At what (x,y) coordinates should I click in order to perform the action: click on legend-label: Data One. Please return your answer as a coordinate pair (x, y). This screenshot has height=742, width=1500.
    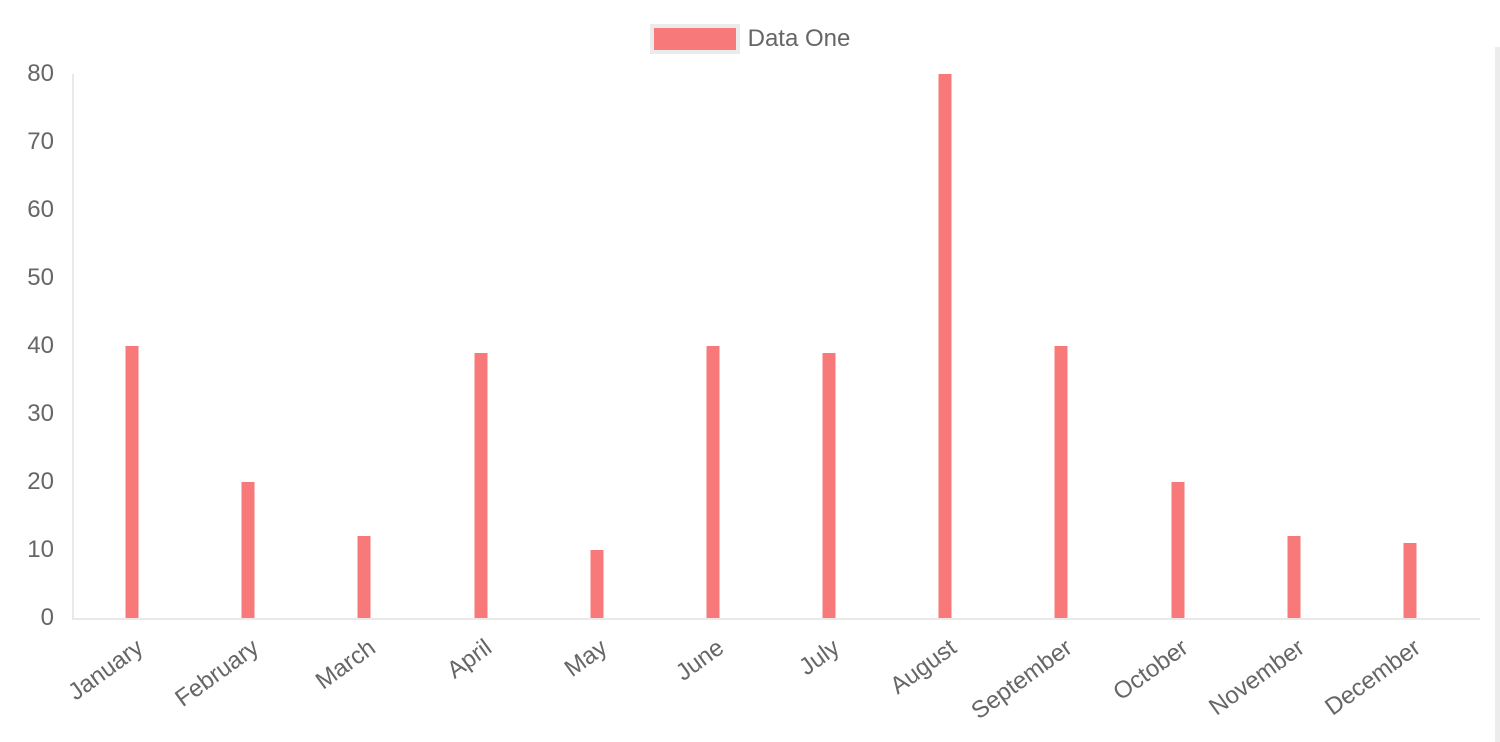
    Looking at the image, I should click on (799, 38).